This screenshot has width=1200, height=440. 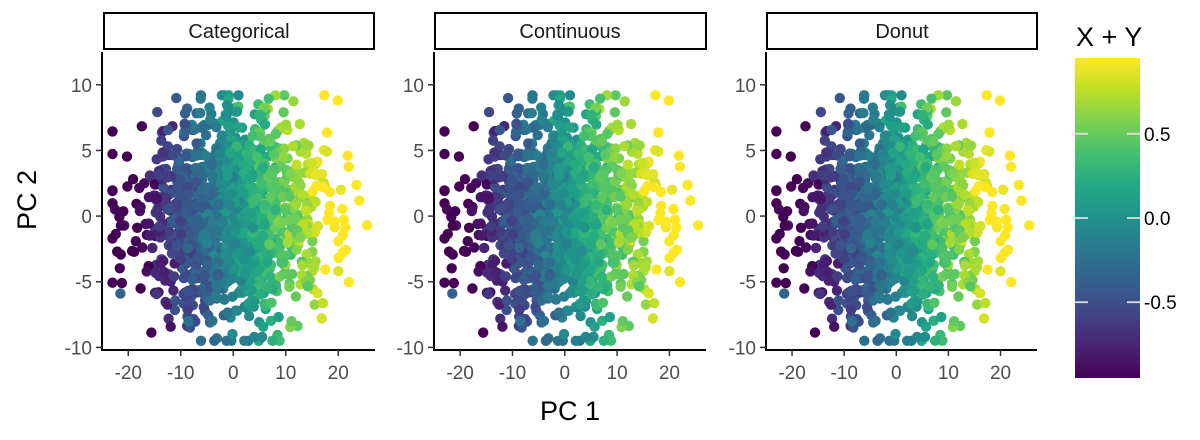 I want to click on y-tick-label: 5, so click(x=86, y=151).